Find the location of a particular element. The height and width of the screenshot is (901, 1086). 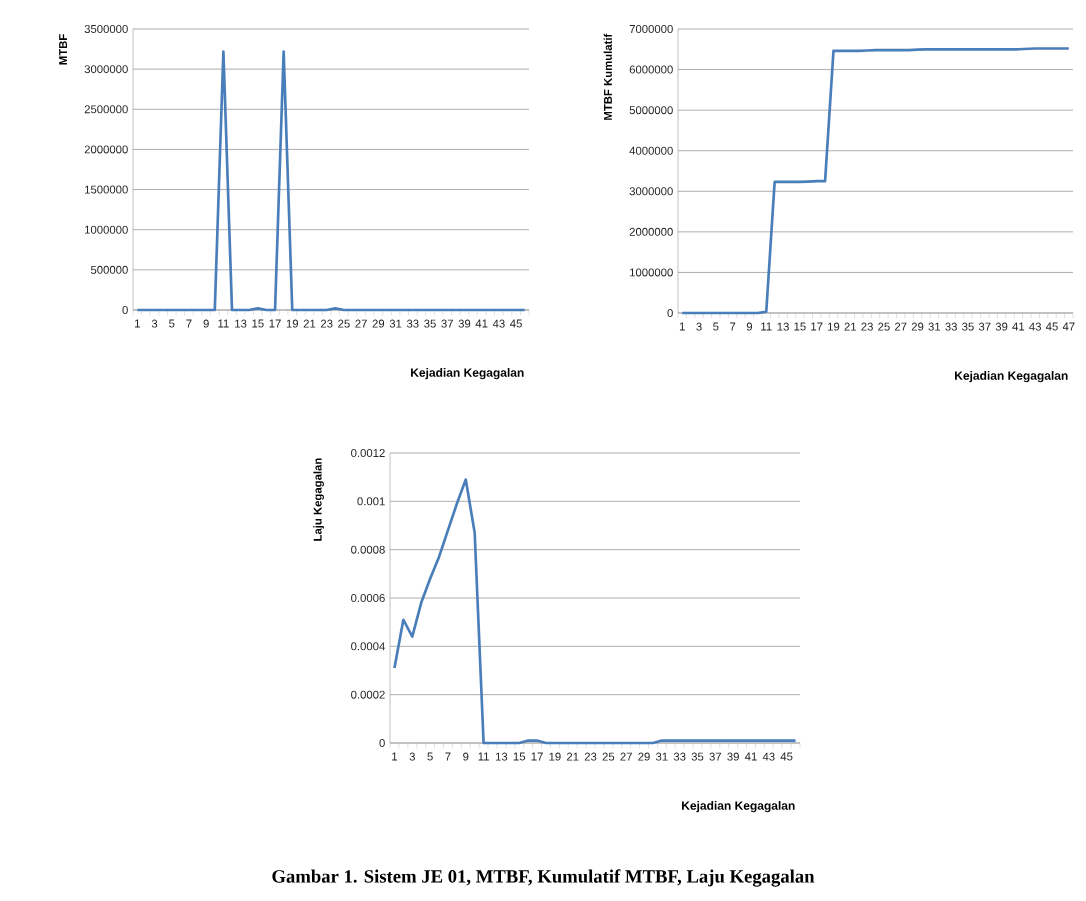

y-tick-label: 0.0002 is located at coordinates (368, 694).